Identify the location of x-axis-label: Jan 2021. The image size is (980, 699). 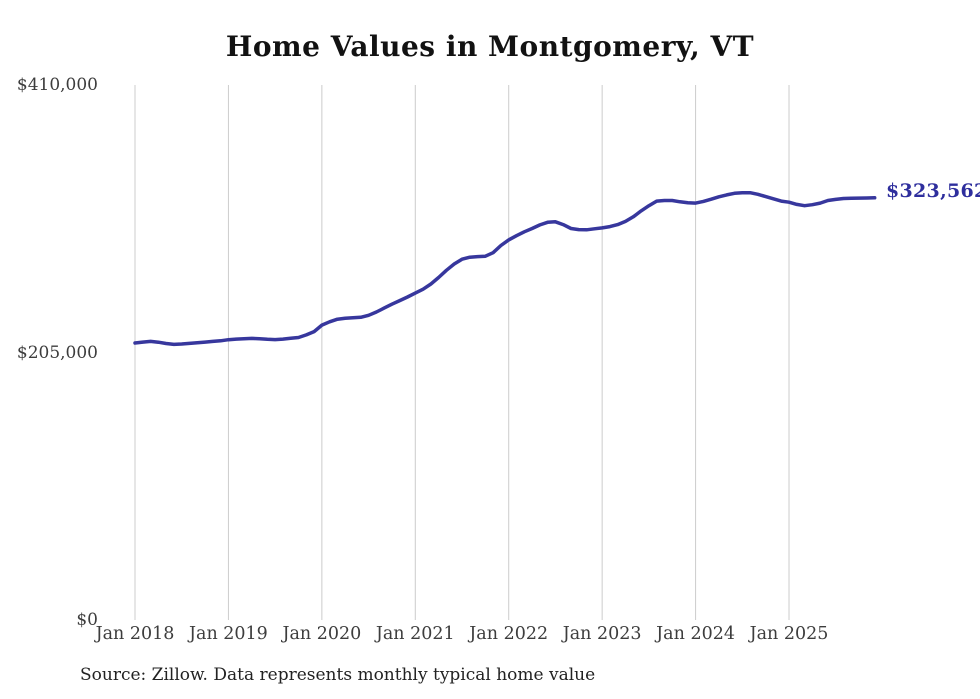
(415, 634).